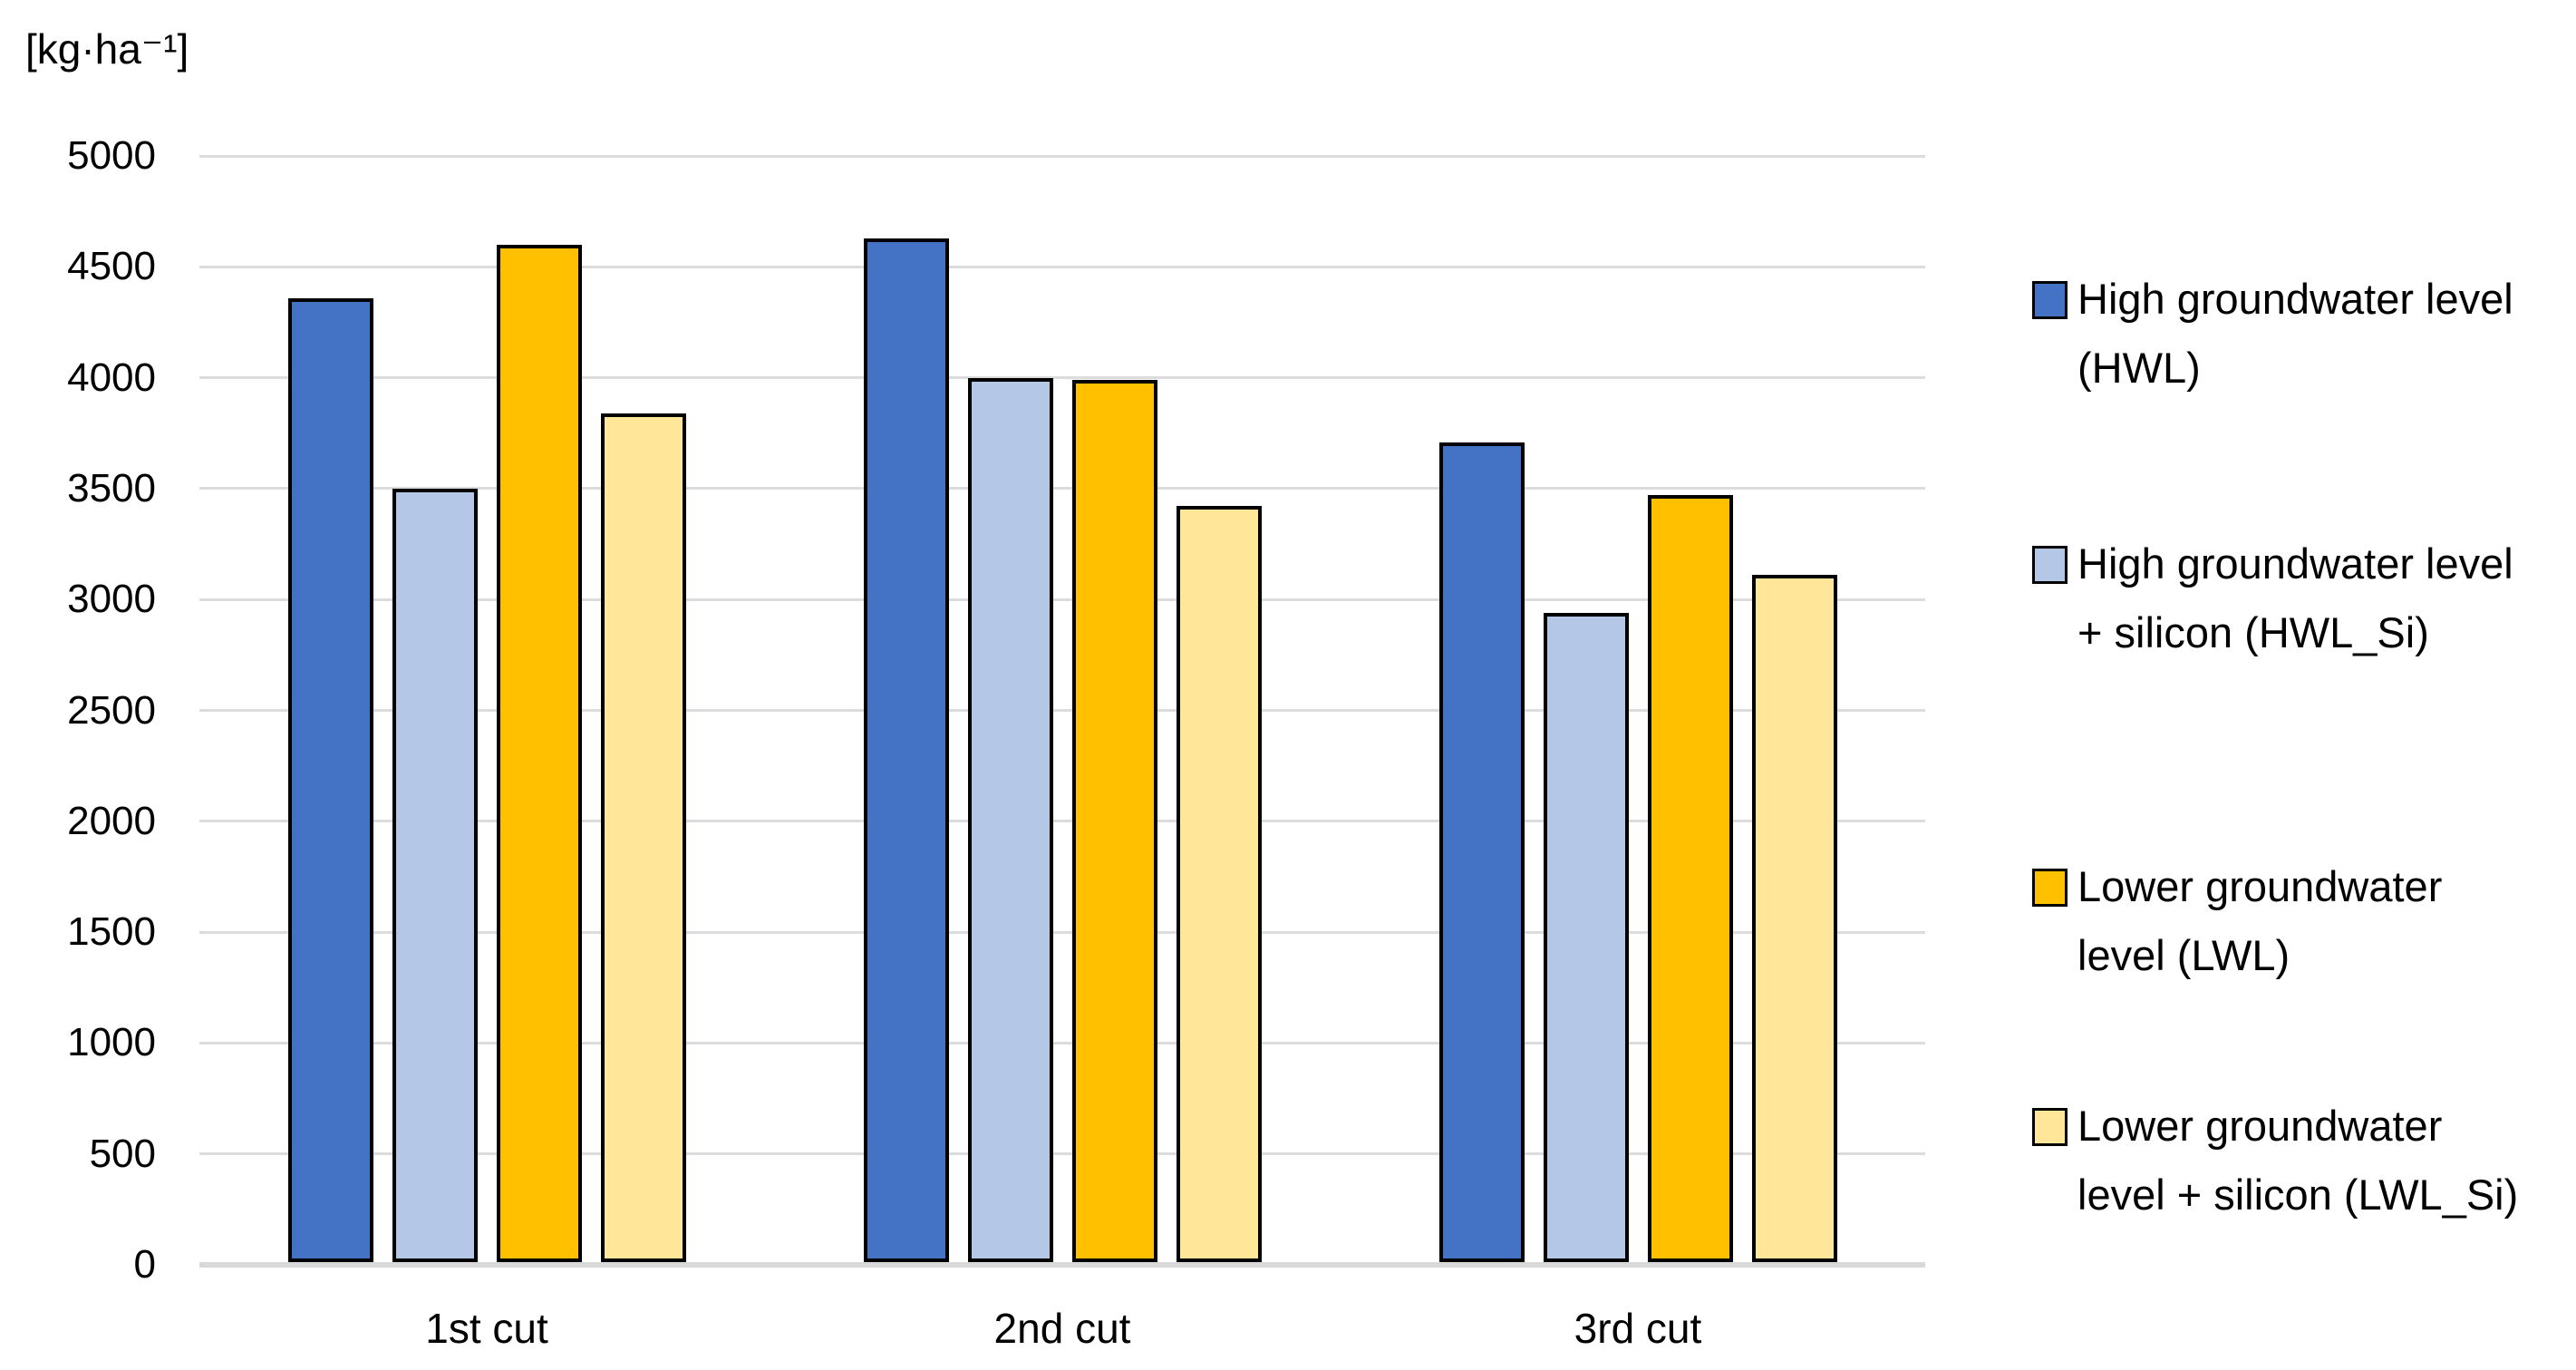 The image size is (2576, 1370). What do you see at coordinates (539, 753) in the screenshot?
I see `bar-series3-1st-cut` at bounding box center [539, 753].